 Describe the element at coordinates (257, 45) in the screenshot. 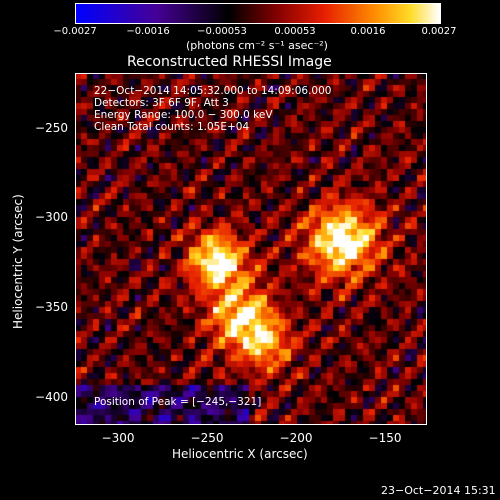

I see `colorbar-units: (photons cm⁻² s⁻¹ asec⁻²)` at that location.